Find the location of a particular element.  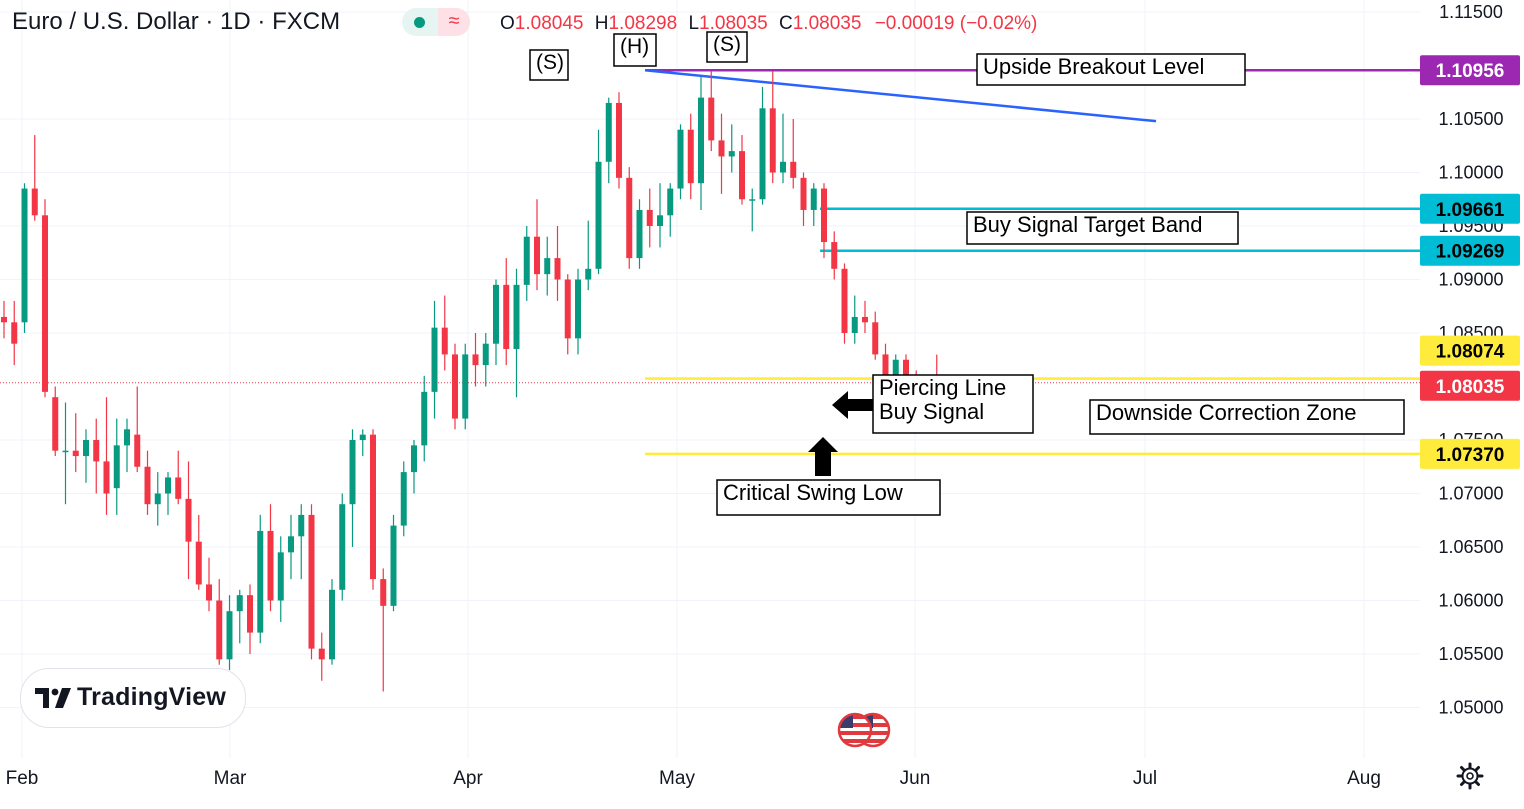

price-tick-label: 1.10000 is located at coordinates (1470, 173).